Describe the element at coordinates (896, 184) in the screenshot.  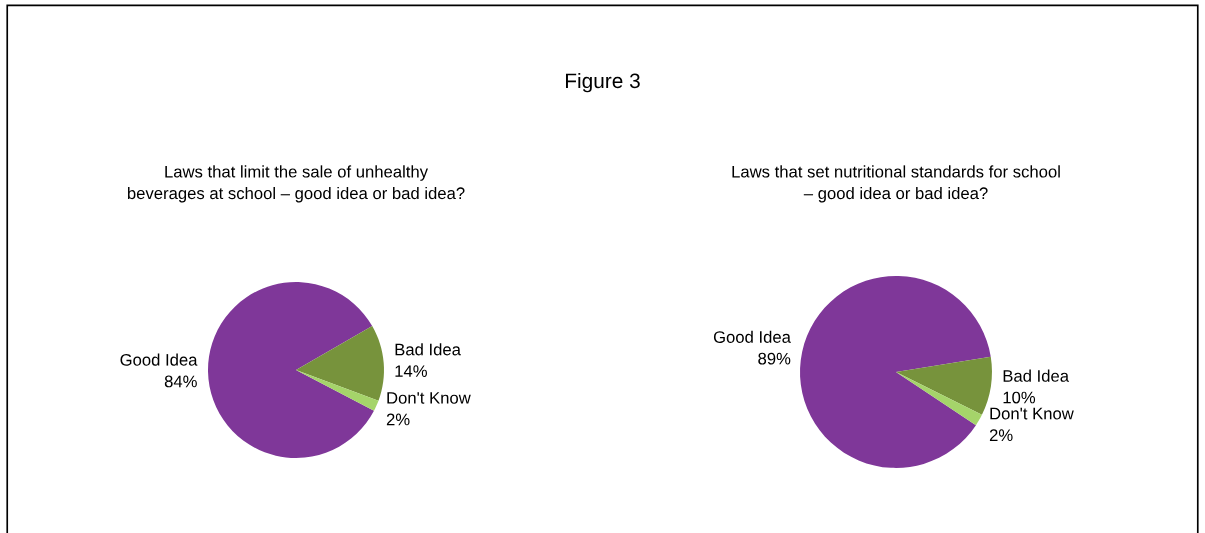
I see `chart-title: Laws that set nutritional standards for school – good idea or bad idea?` at that location.